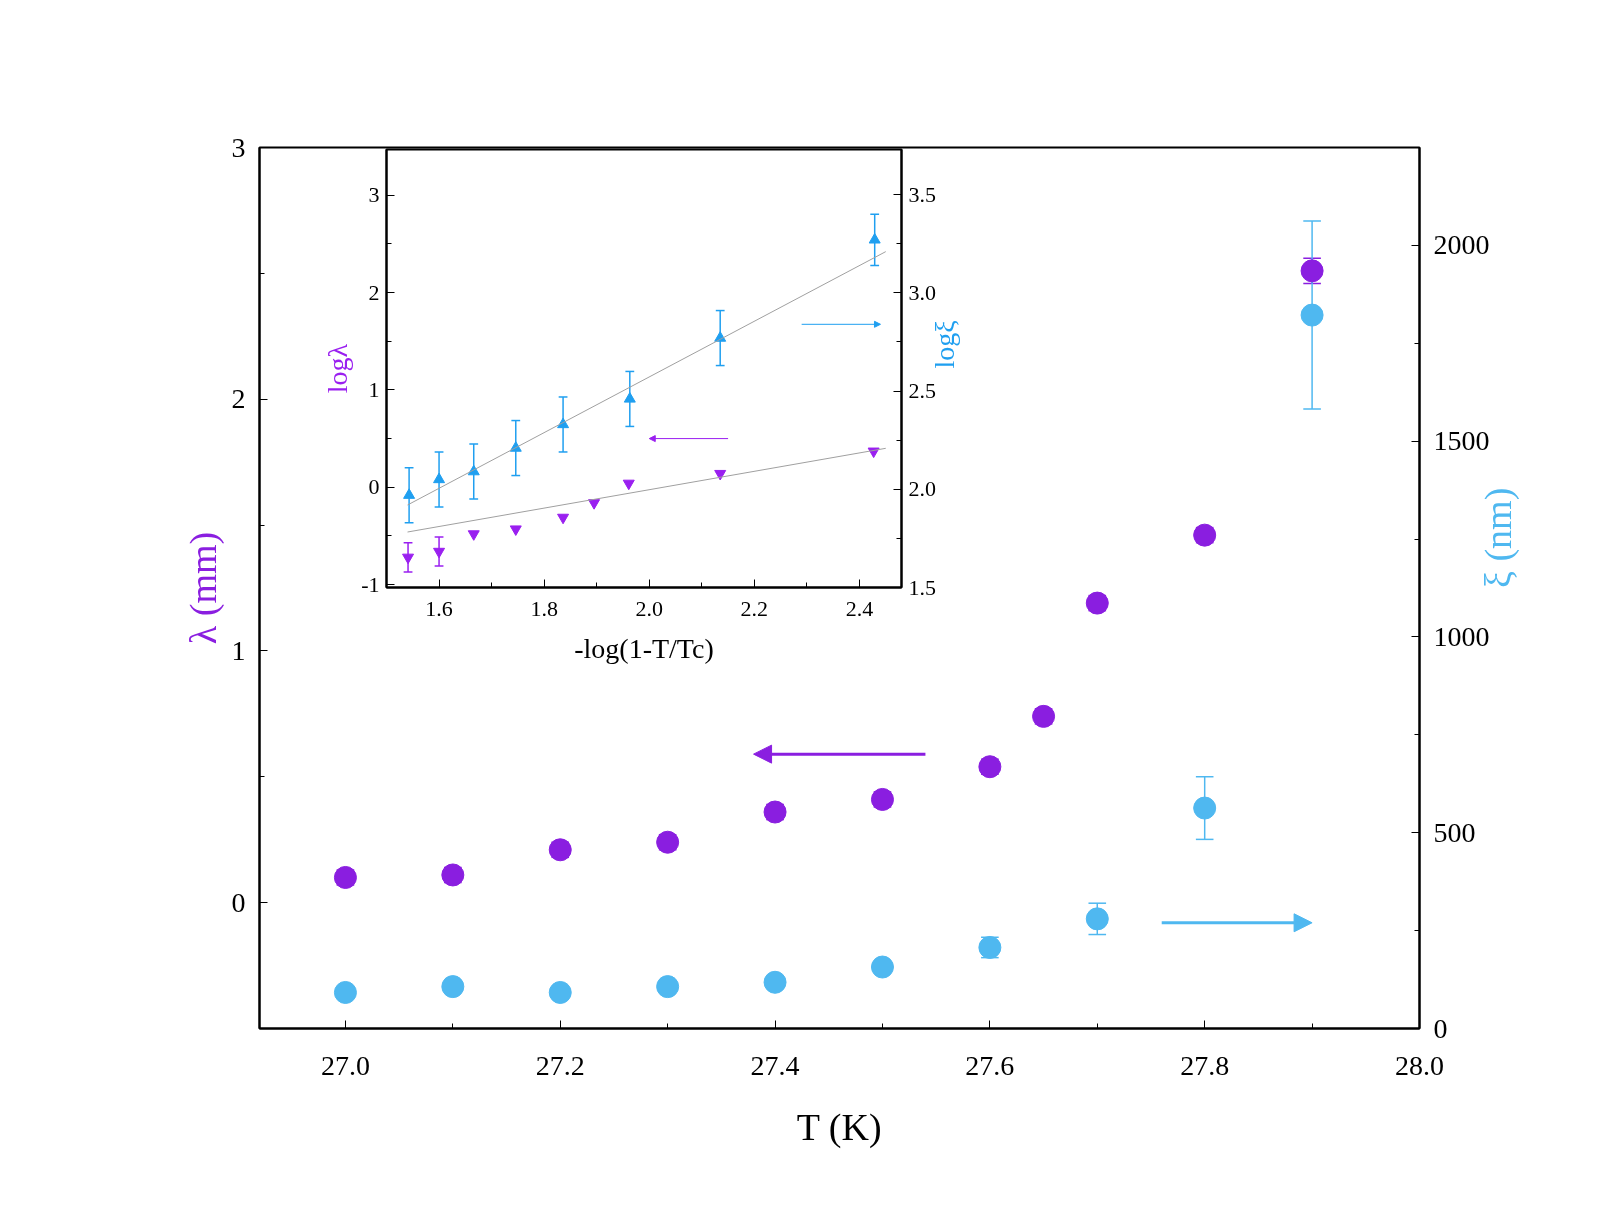 The width and height of the screenshot is (1609, 1232). What do you see at coordinates (345, 1065) in the screenshot?
I see `x-tick-label: 27.0` at bounding box center [345, 1065].